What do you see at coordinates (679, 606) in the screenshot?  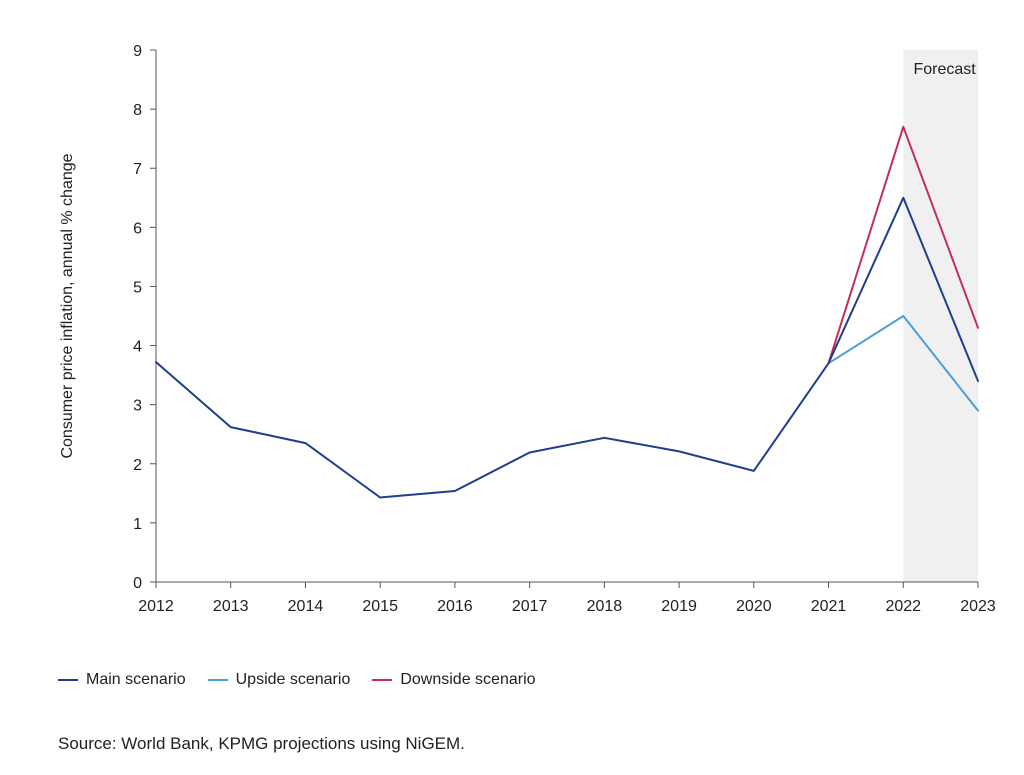 I see `x-tick-label: 2019` at bounding box center [679, 606].